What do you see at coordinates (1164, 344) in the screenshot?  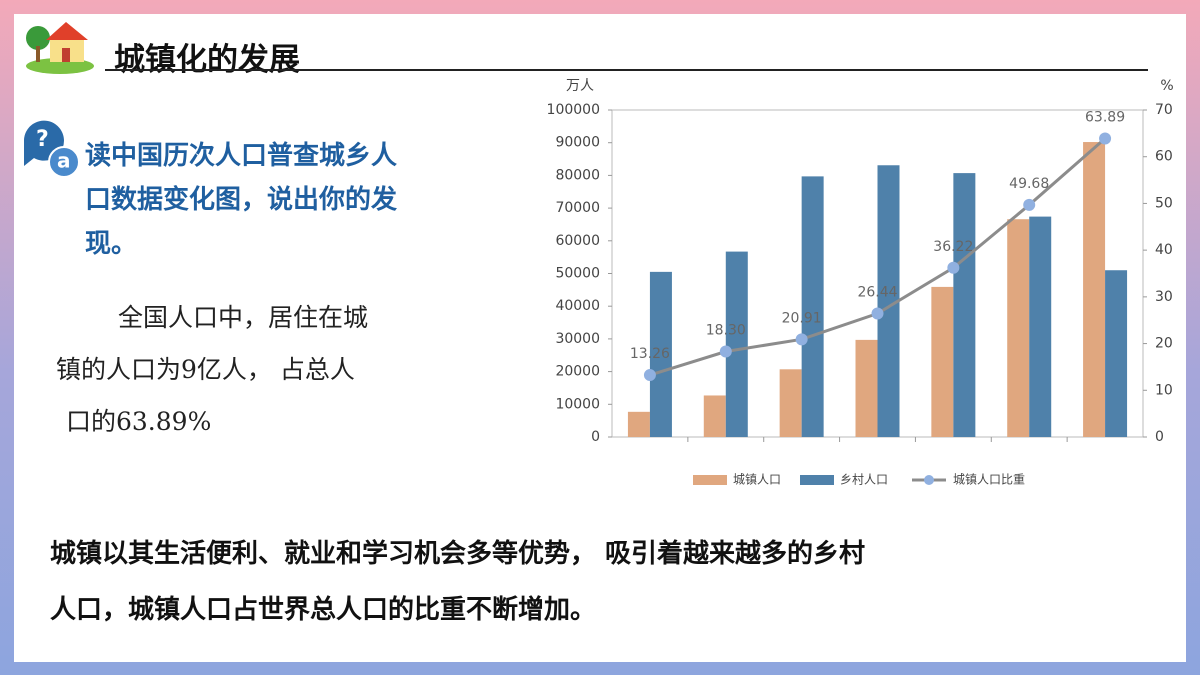 I see `y2-tick-label: 20` at bounding box center [1164, 344].